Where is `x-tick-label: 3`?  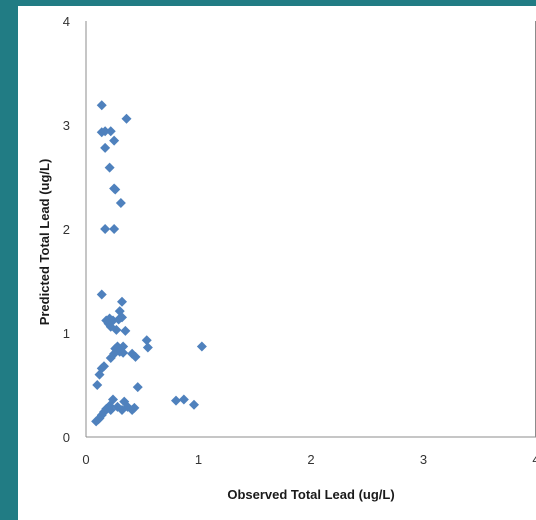
x-tick-label: 3 is located at coordinates (423, 459).